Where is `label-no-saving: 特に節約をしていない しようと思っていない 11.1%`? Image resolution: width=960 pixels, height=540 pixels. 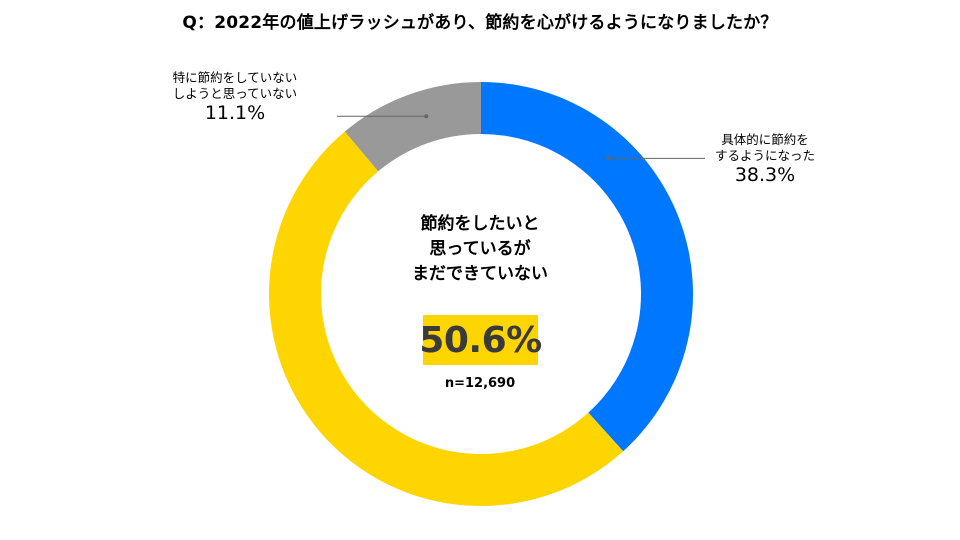
label-no-saving: 特に節約をしていない しようと思っていない 11.1% is located at coordinates (235, 98).